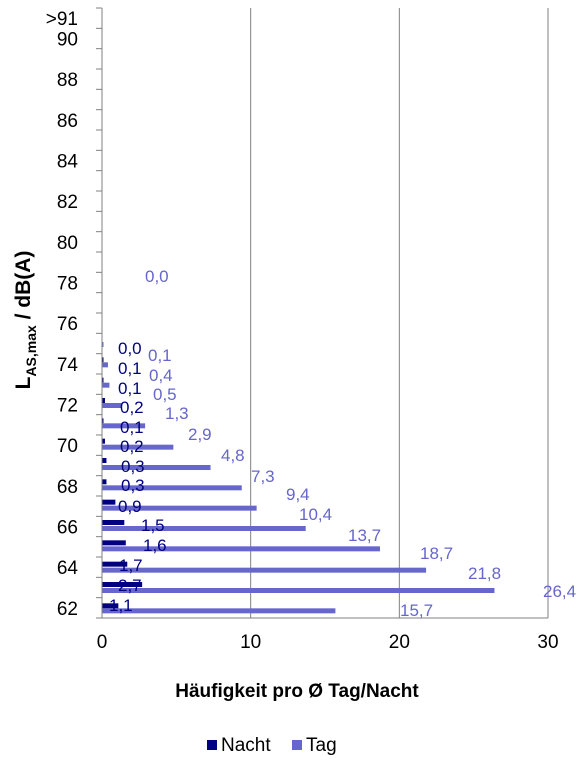 The width and height of the screenshot is (580, 762). What do you see at coordinates (121, 605) in the screenshot?
I see `data-label-nacht: 1,1` at bounding box center [121, 605].